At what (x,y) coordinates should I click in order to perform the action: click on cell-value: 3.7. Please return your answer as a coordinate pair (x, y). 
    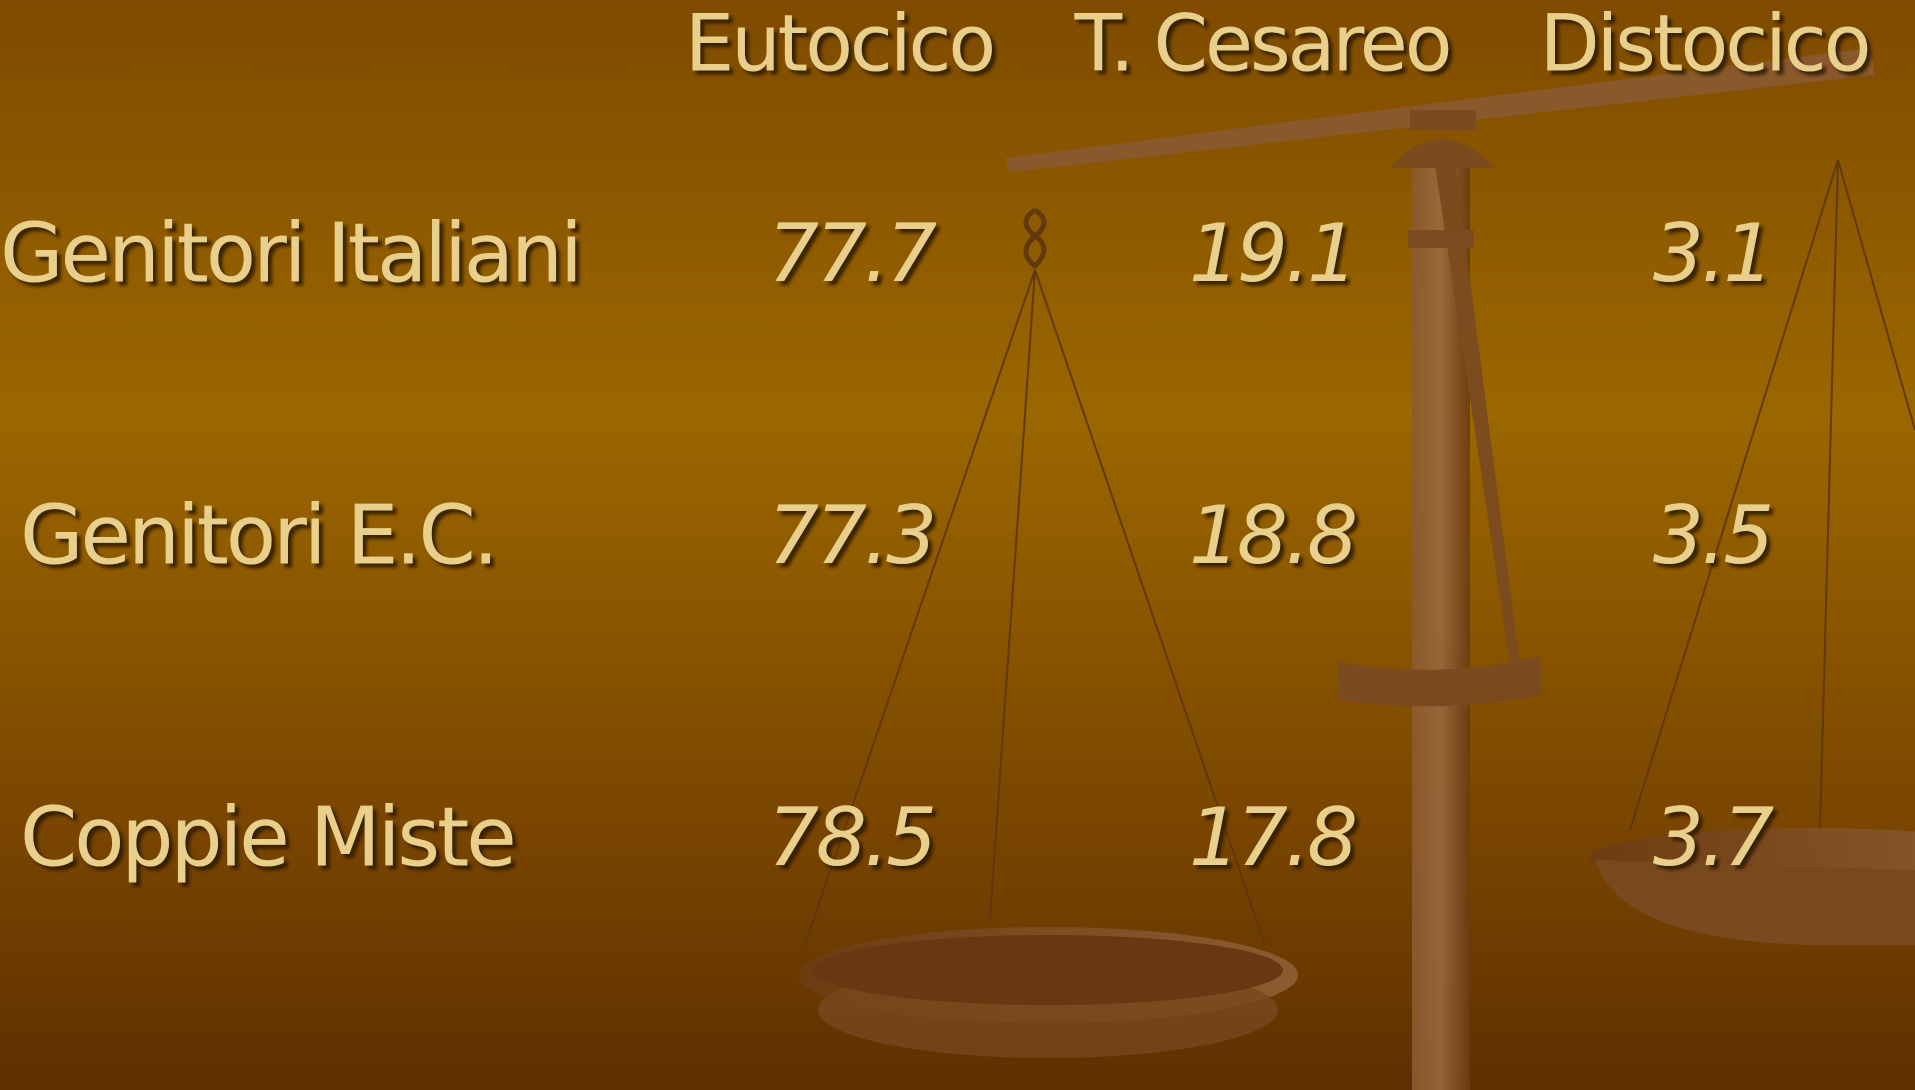
    Looking at the image, I should click on (1713, 837).